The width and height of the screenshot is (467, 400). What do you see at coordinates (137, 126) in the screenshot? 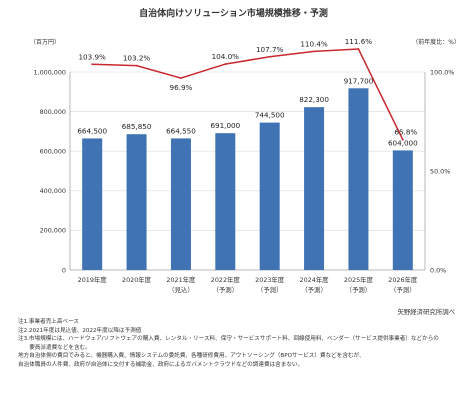
I see `bar-value-label: 685,850` at bounding box center [137, 126].